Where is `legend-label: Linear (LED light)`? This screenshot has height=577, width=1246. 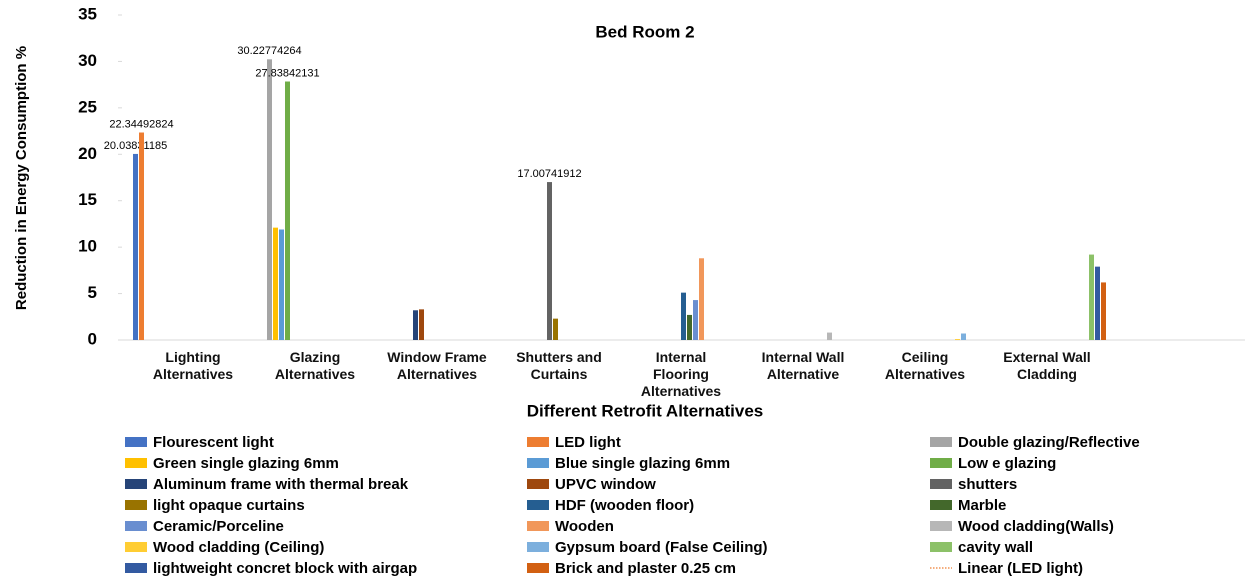 legend-label: Linear (LED light) is located at coordinates (1020, 568).